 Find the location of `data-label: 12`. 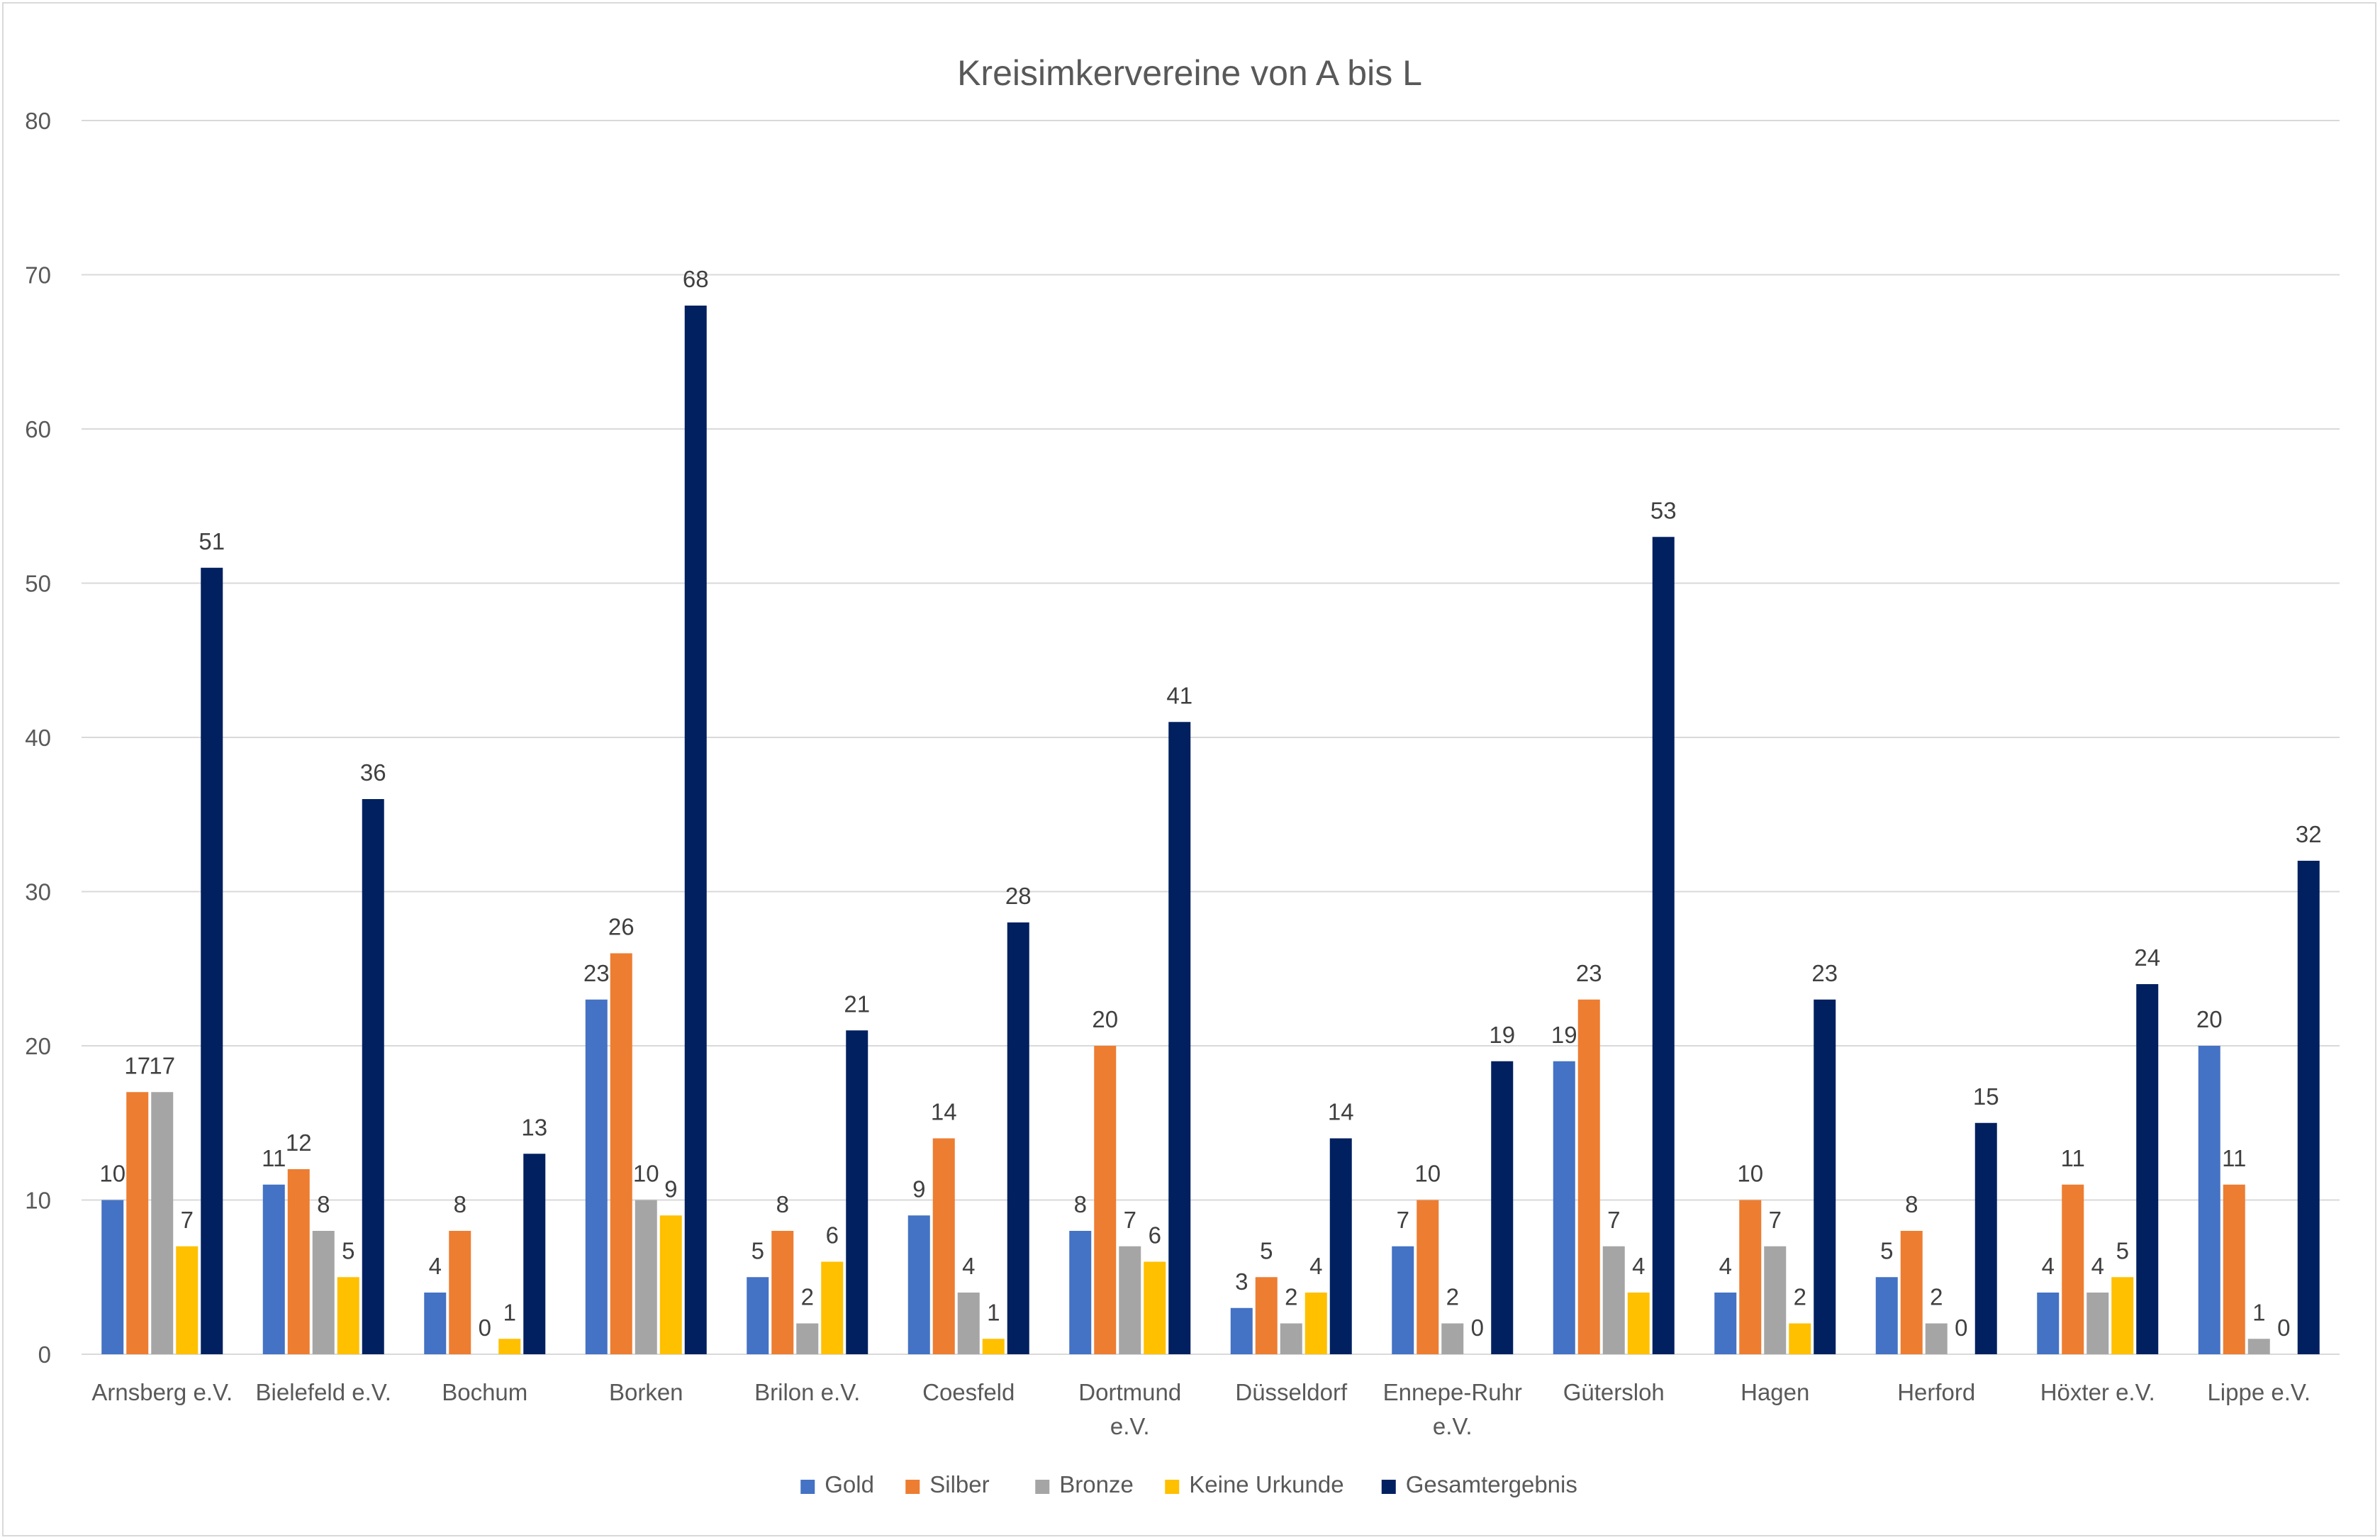

data-label: 12 is located at coordinates (299, 1142).